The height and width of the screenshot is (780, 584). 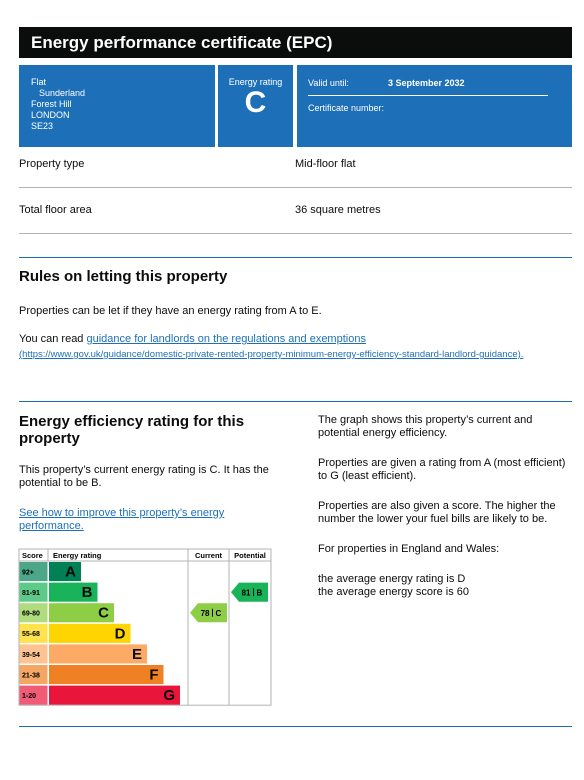 What do you see at coordinates (137, 654) in the screenshot?
I see `band-letter: E` at bounding box center [137, 654].